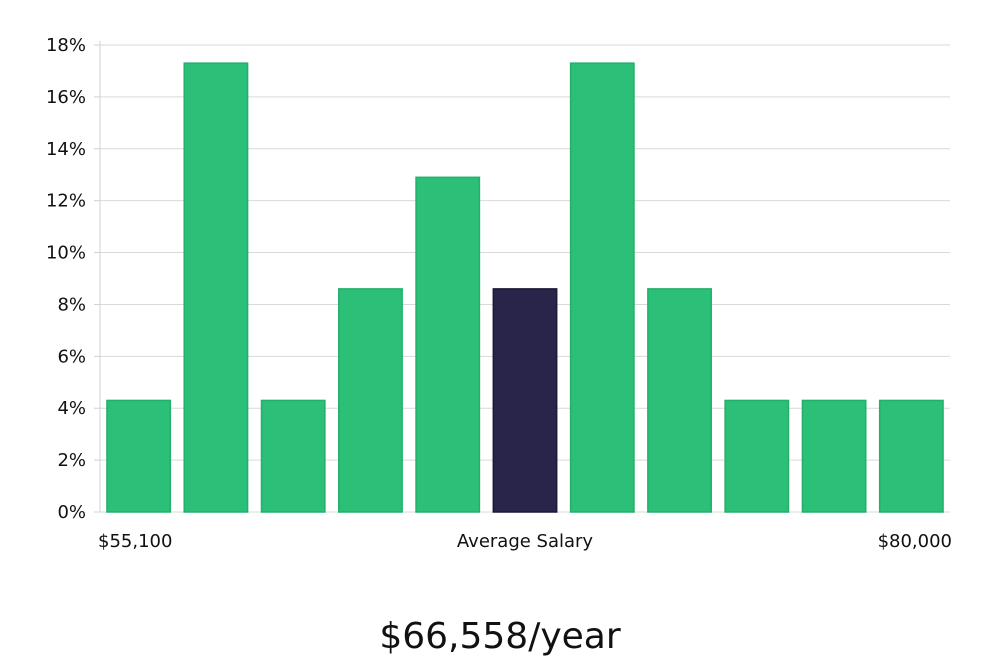 Image resolution: width=1000 pixels, height=660 pixels. I want to click on x-label-center: Average Salary, so click(525, 541).